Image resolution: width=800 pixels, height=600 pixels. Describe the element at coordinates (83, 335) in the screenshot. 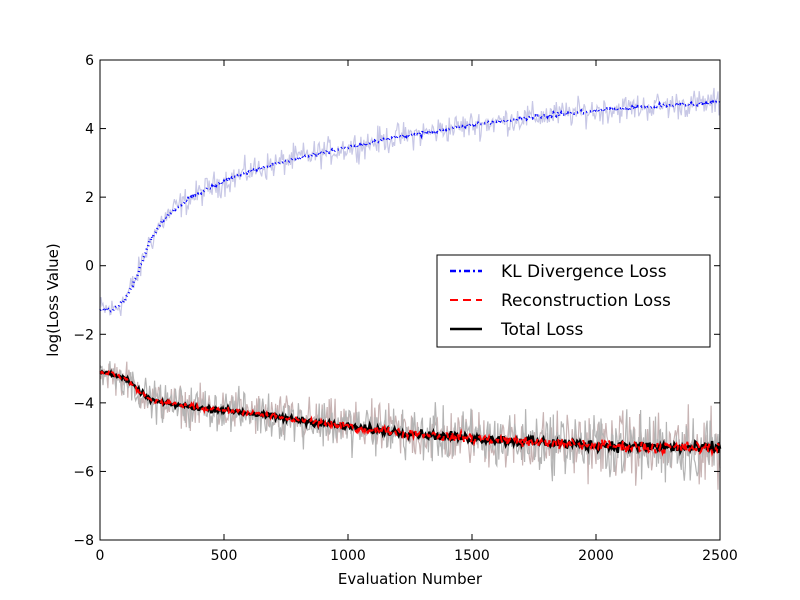

I see `y-tick-label: −2` at that location.